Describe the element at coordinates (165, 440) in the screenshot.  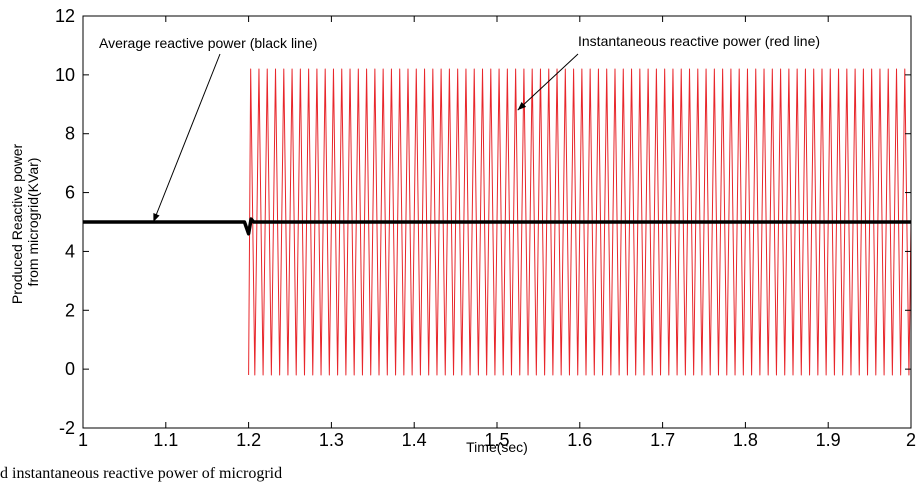
I see `x-tick-label: 1.1` at that location.